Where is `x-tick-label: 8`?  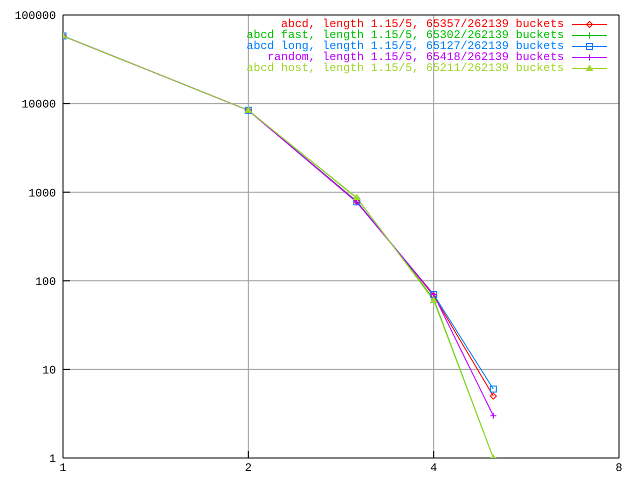
x-tick-label: 8 is located at coordinates (619, 469).